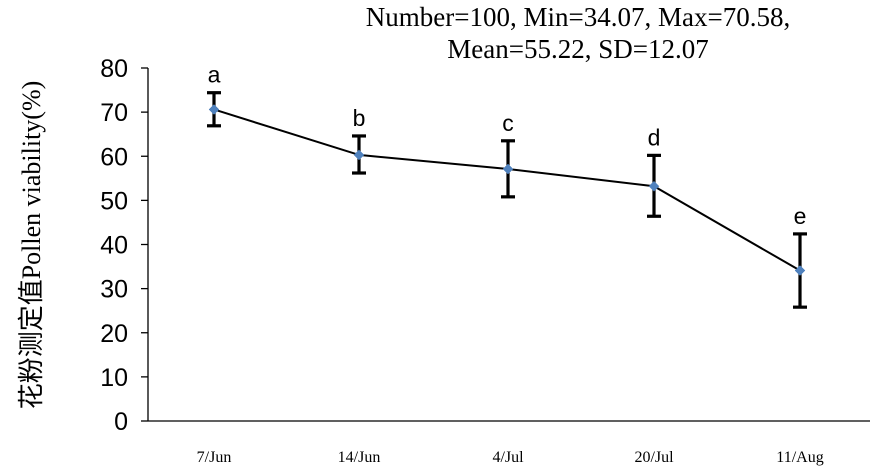 The height and width of the screenshot is (471, 886). Describe the element at coordinates (799, 457) in the screenshot. I see `x-tick-label: 11/Aug` at that location.